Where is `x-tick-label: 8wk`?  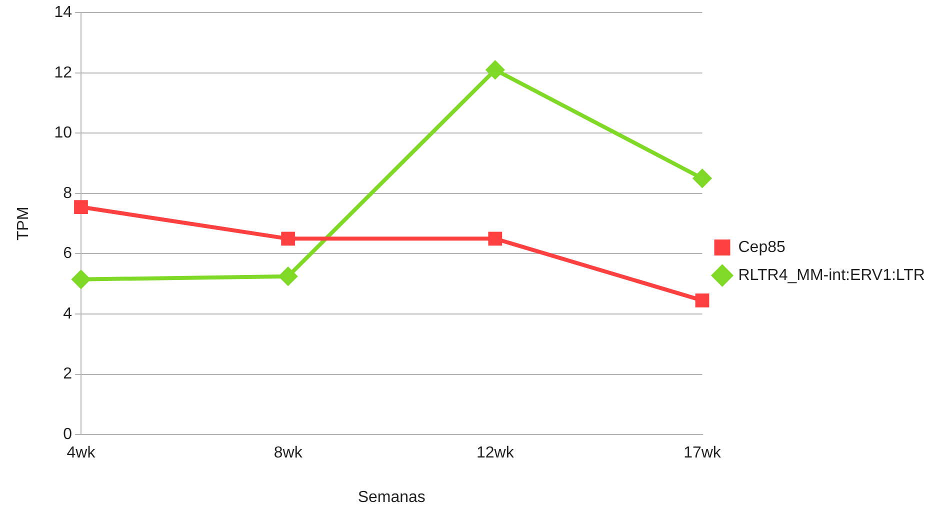
x-tick-label: 8wk is located at coordinates (289, 453).